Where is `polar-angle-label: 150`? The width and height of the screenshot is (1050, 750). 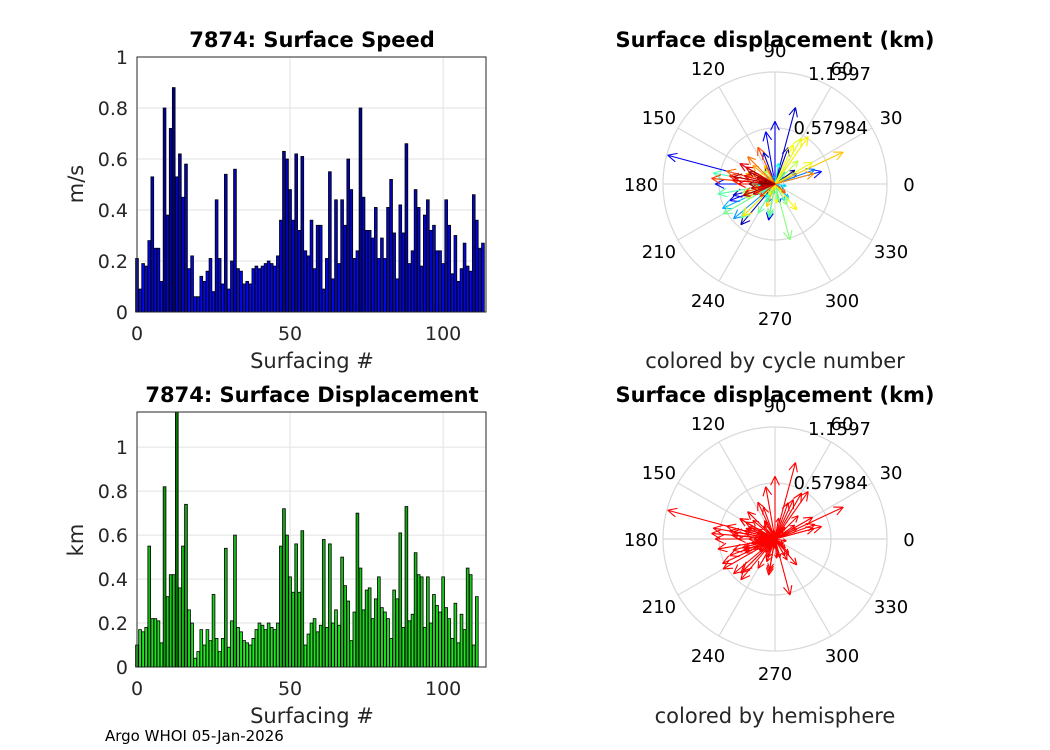
polar-angle-label: 150 is located at coordinates (659, 473).